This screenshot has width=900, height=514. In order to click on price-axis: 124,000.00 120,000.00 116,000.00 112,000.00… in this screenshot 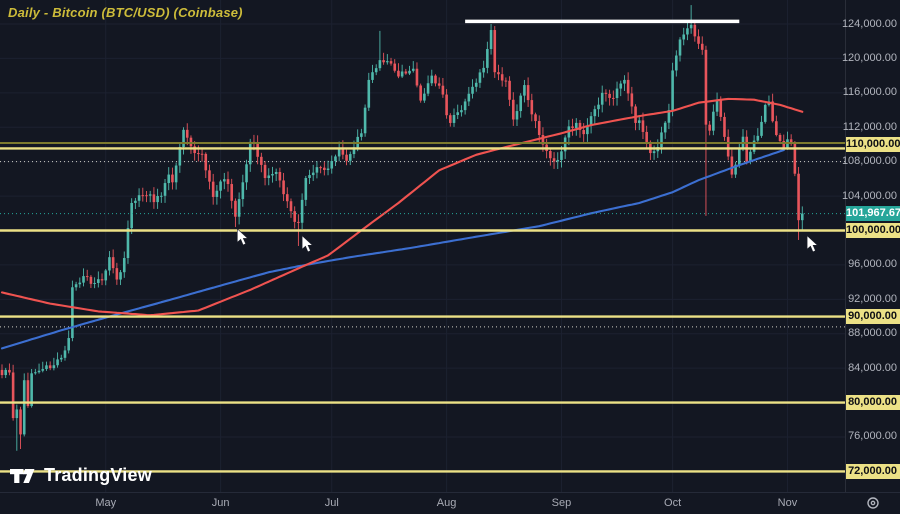, I will do `click(870, 246)`.